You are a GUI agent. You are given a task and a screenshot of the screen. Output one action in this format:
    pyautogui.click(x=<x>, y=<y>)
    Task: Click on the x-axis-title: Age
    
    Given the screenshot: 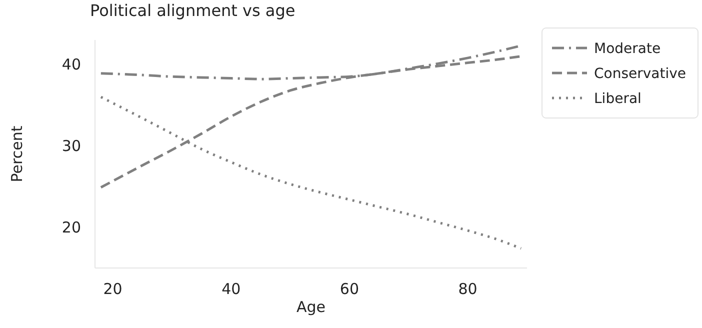 What is the action you would take?
    pyautogui.click(x=311, y=307)
    